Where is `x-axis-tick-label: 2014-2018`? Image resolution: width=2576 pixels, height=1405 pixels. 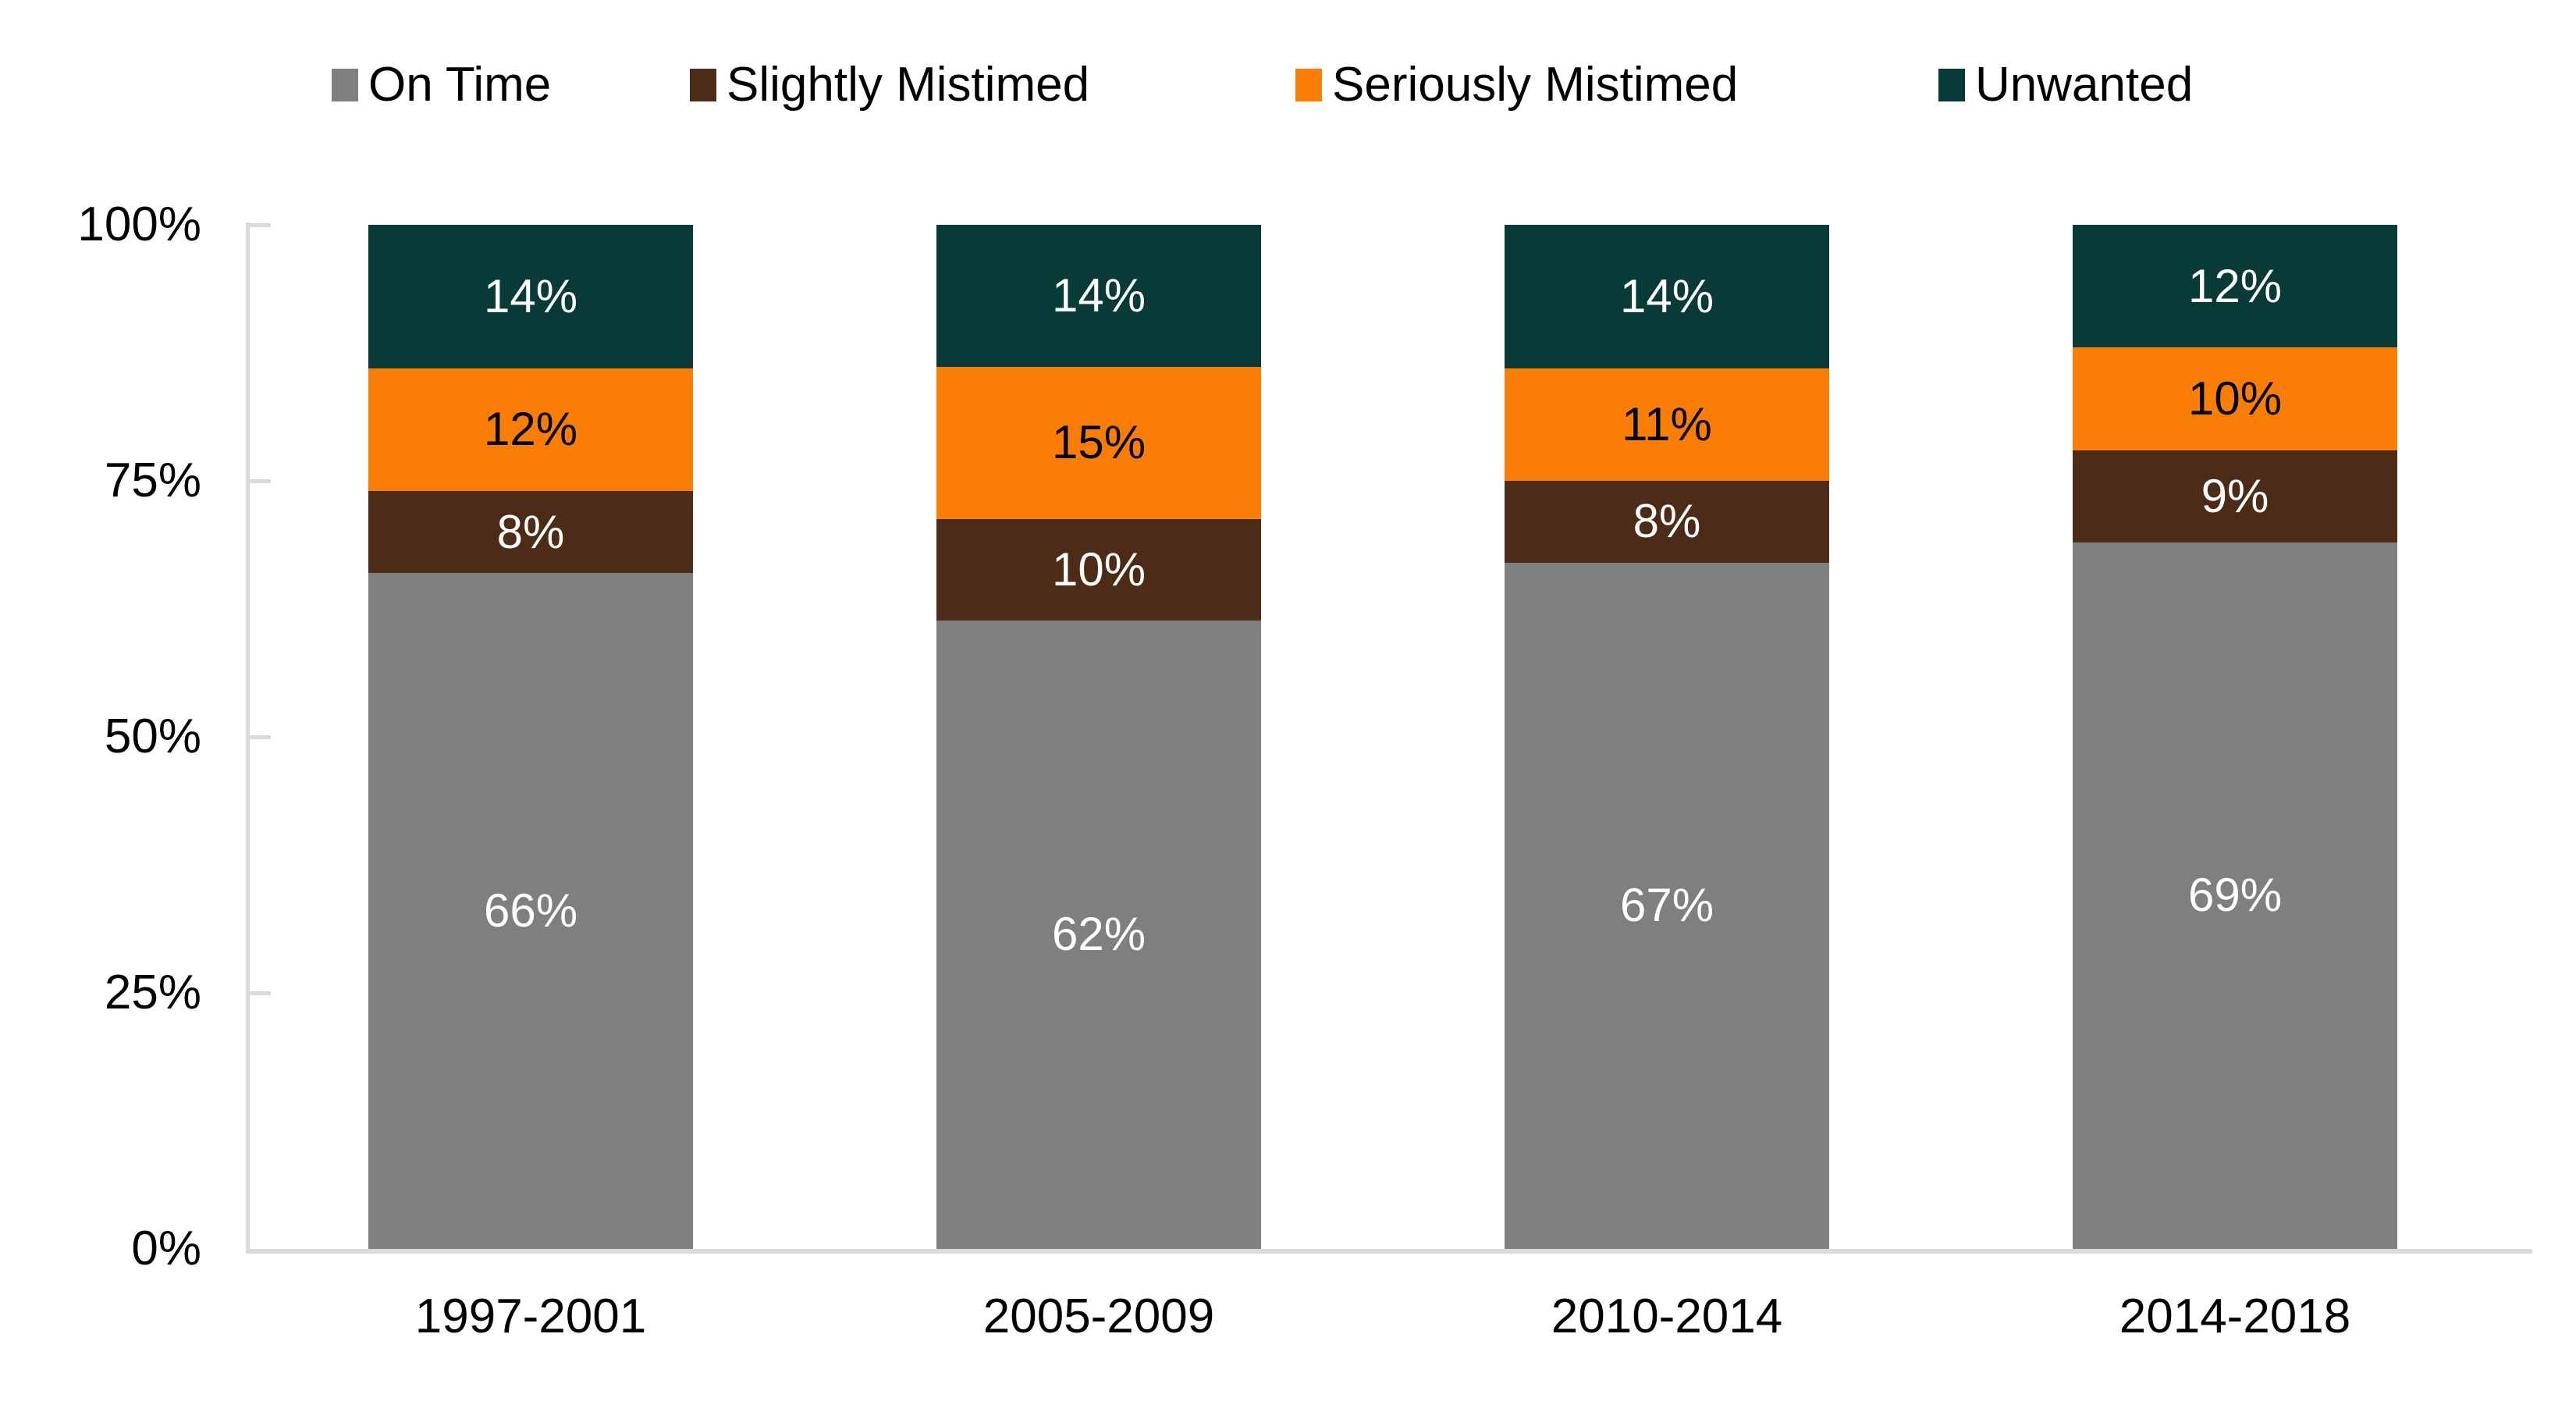
x-axis-tick-label: 2014-2018 is located at coordinates (2235, 1316).